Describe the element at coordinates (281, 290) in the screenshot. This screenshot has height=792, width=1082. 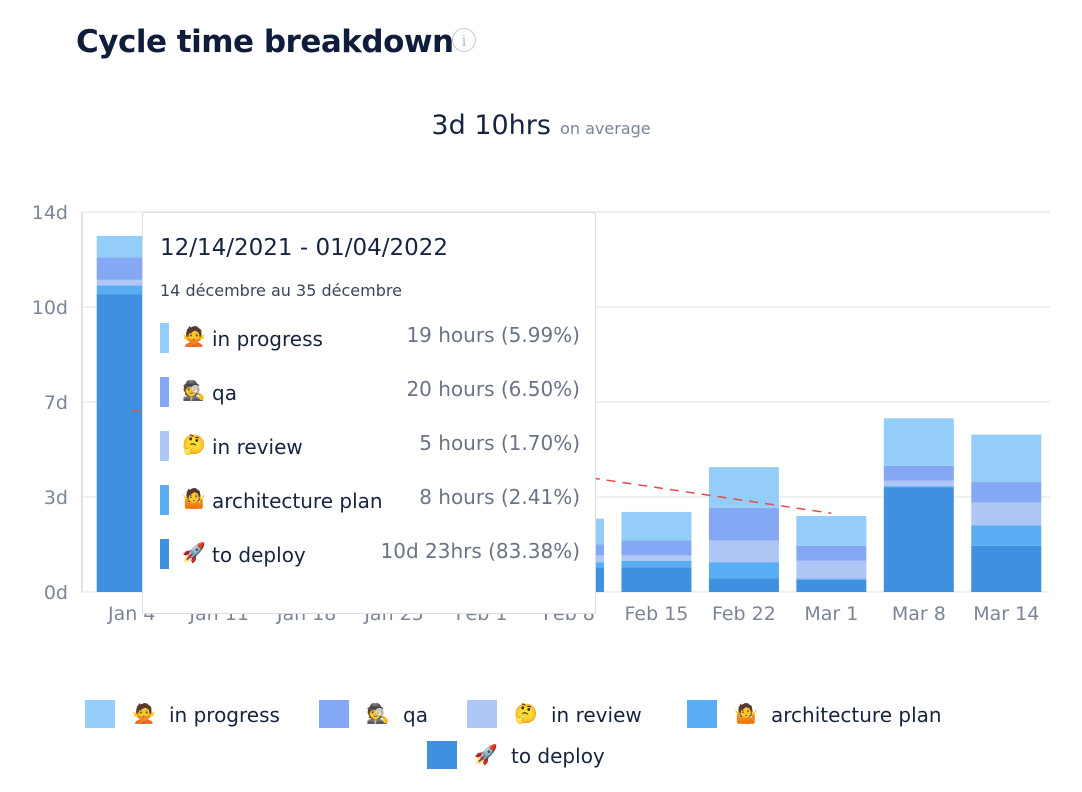
I see `tooltip-subtitle: 14 décembre au 35 décembre` at that location.